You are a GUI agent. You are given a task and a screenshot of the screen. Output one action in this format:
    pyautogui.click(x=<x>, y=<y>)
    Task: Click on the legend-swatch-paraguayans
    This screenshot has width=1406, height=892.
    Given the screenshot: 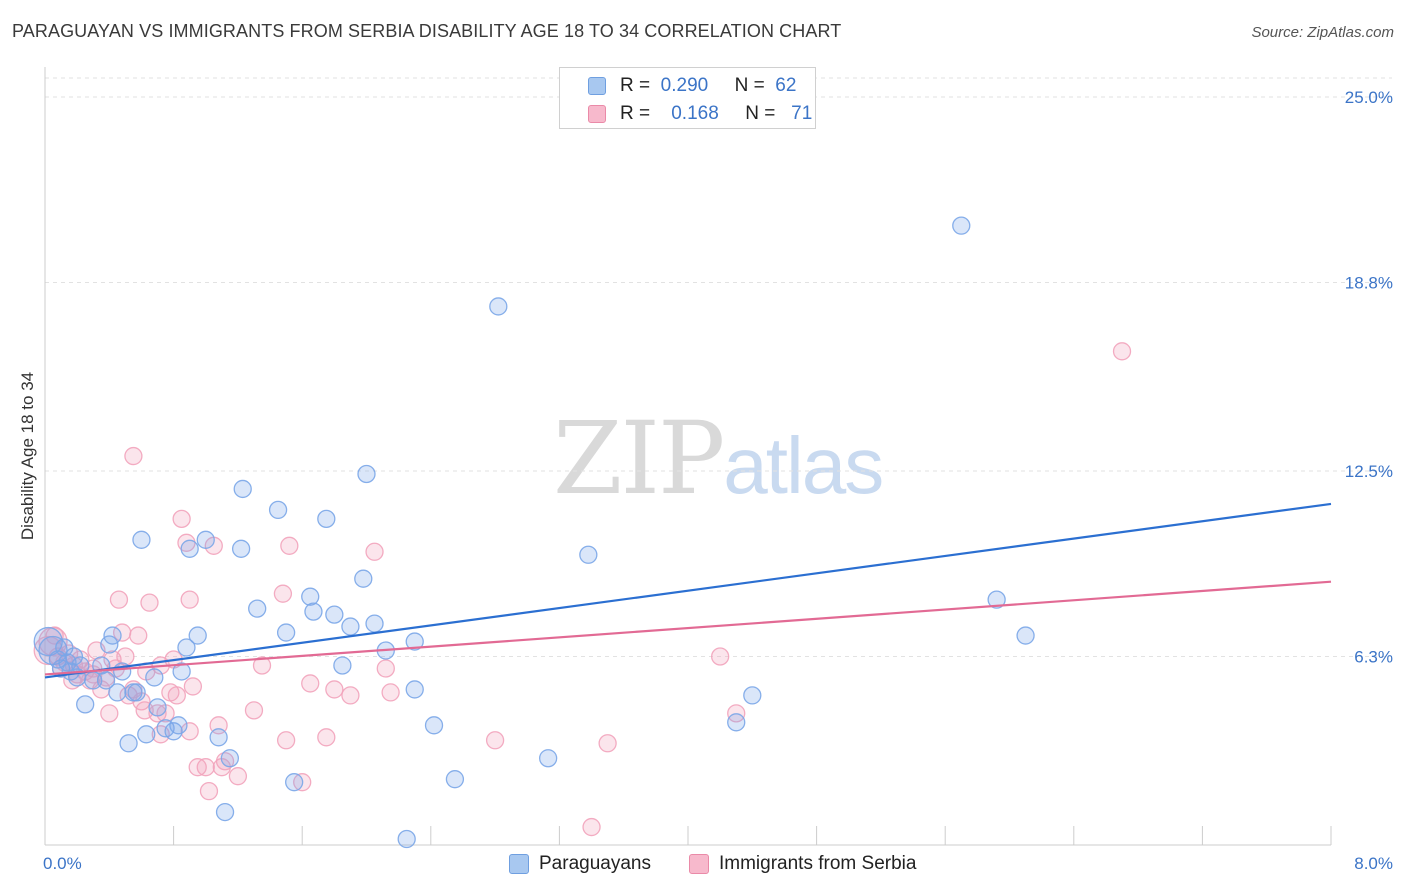 What is the action you would take?
    pyautogui.click(x=597, y=86)
    